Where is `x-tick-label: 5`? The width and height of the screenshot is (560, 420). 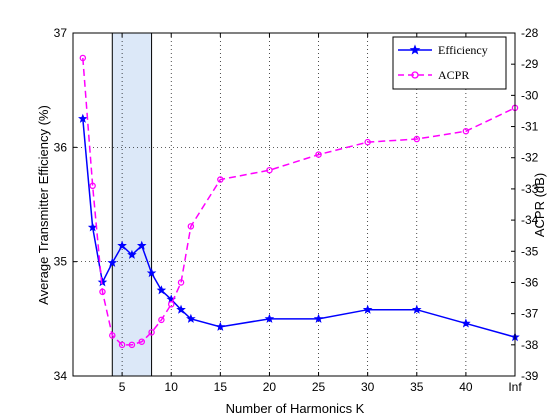 x-tick-label: 5 is located at coordinates (122, 387).